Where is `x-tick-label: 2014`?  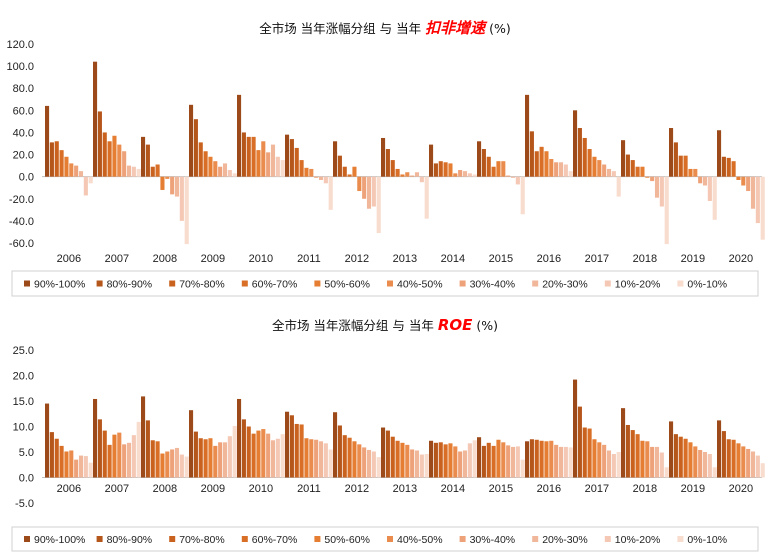 x-tick-label: 2014 is located at coordinates (453, 259).